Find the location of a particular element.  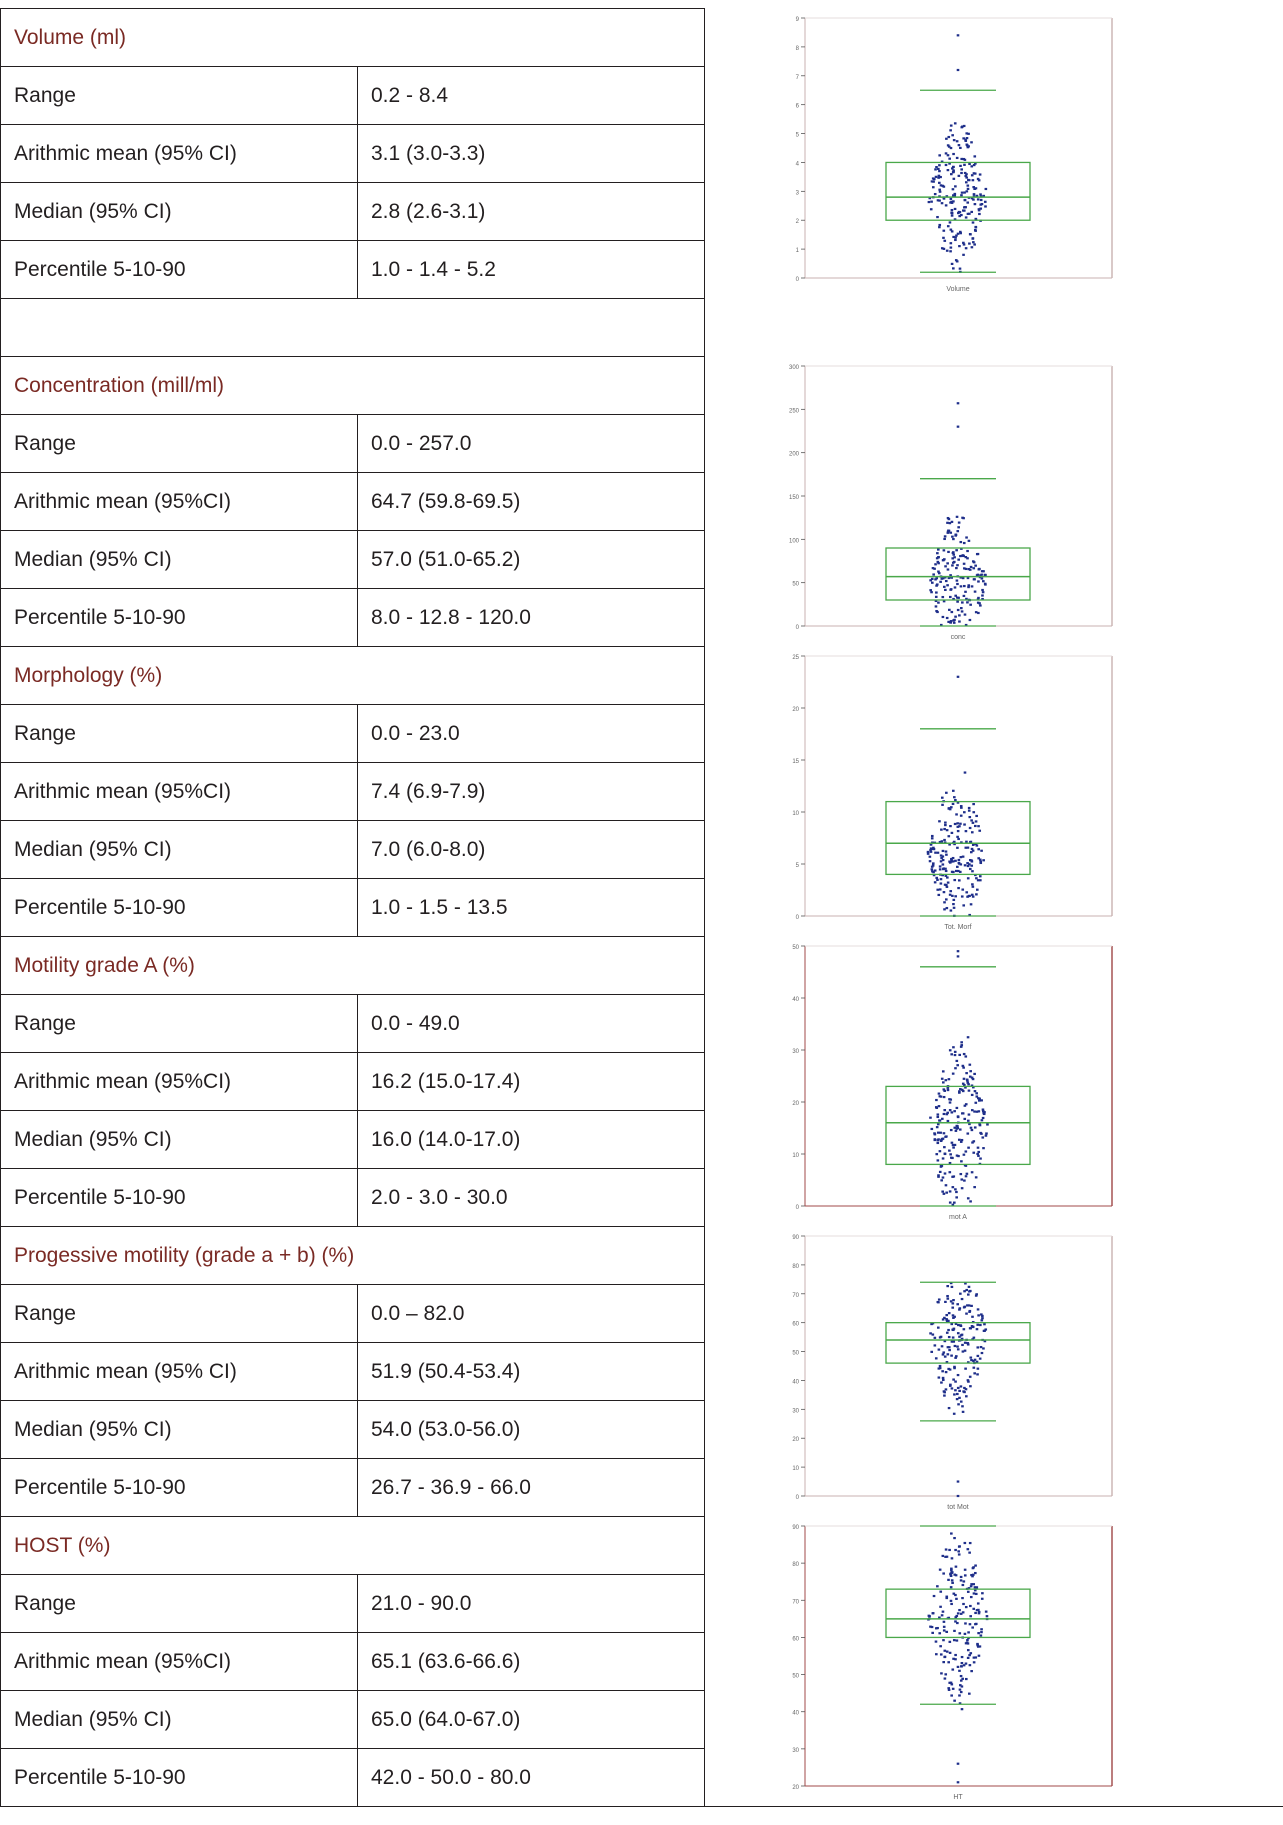

y-tick-label: 40 is located at coordinates (795, 1714).